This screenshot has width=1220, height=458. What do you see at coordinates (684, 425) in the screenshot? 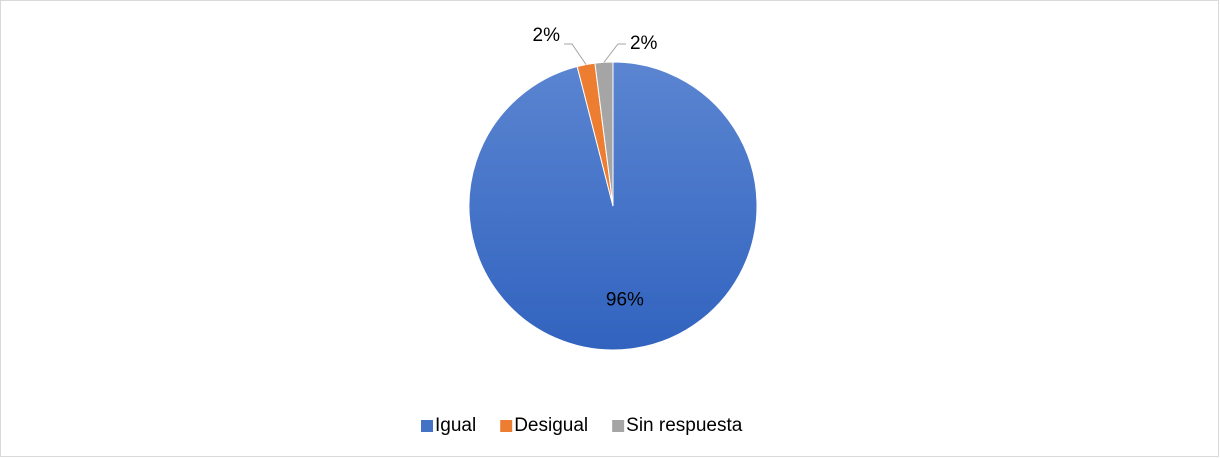
I see `legend-label: Sin respuesta` at bounding box center [684, 425].